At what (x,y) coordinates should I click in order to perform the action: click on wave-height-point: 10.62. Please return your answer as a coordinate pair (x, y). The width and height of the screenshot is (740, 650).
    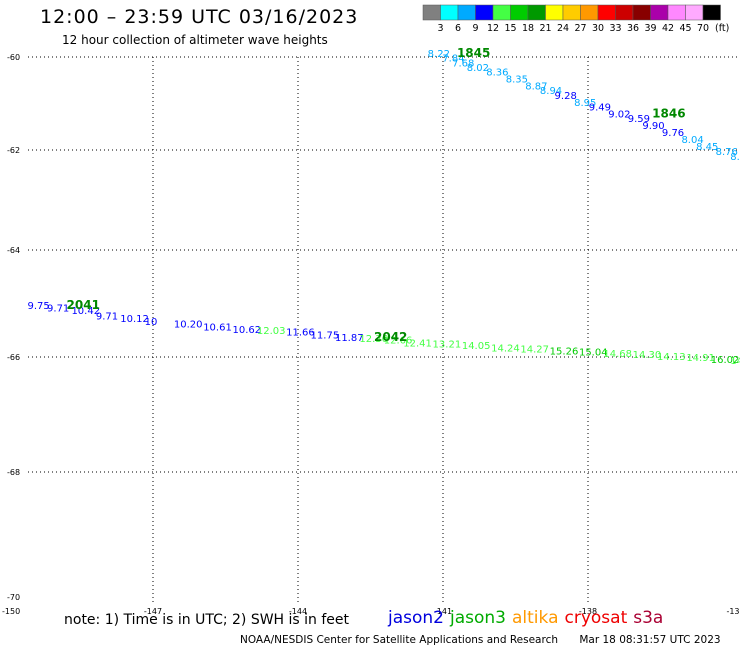
    Looking at the image, I should click on (246, 330).